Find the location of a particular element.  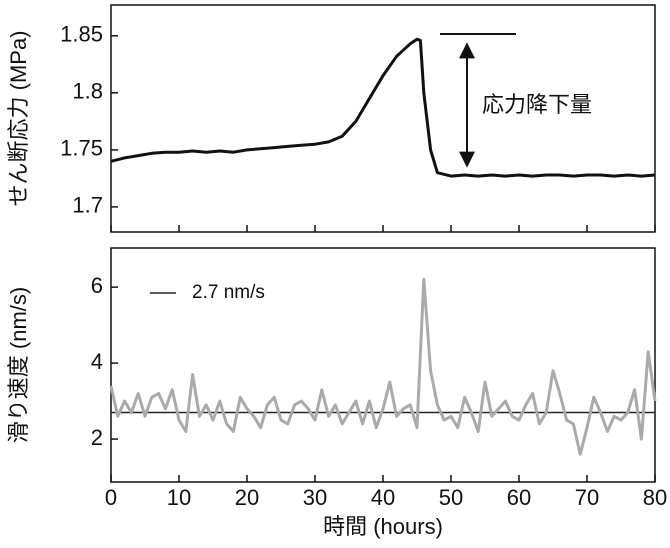

x-tick-label: 80 is located at coordinates (655, 497).